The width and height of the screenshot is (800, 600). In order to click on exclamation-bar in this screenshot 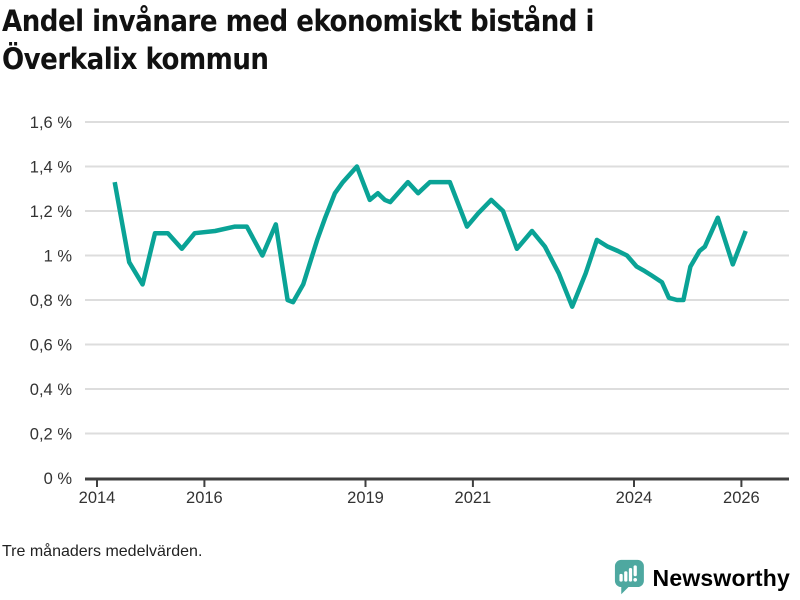, I will do `click(635, 571)`.